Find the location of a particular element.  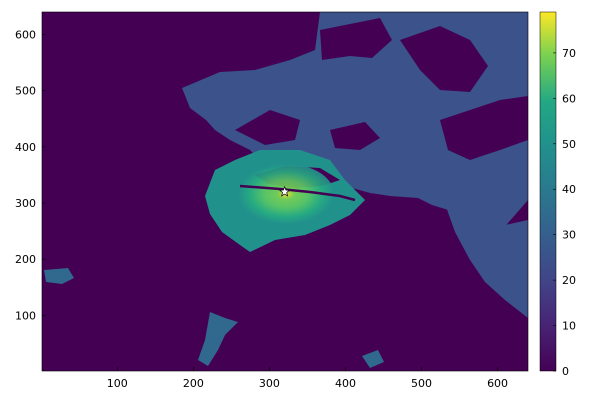

y-tick-label: 200 is located at coordinates (25, 259).